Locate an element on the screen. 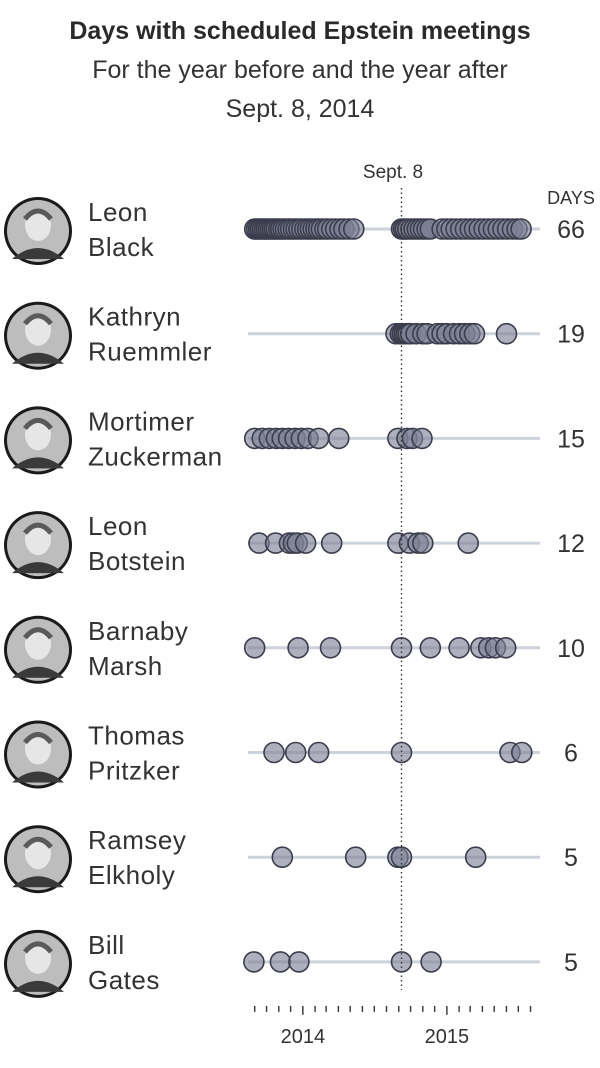  person-row: Mortimer Zuckerman 15 is located at coordinates (294, 440).